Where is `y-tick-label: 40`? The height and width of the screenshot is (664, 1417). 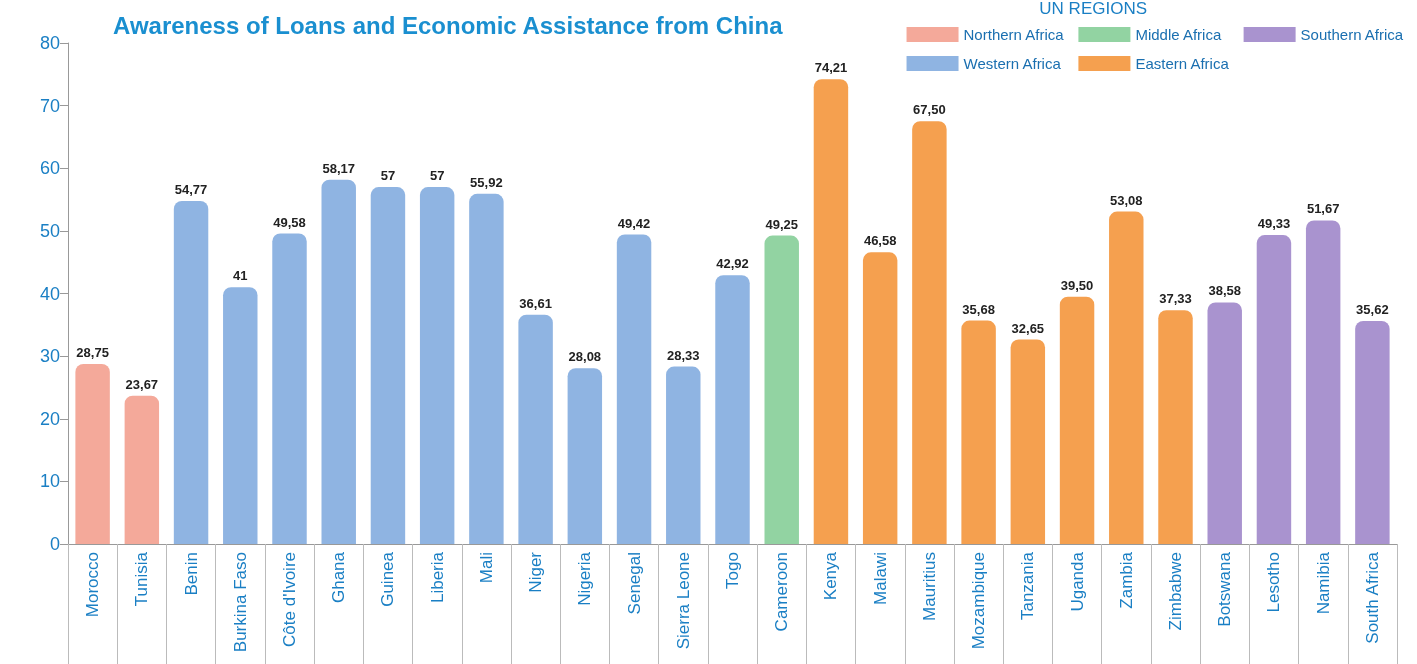 y-tick-label: 40 is located at coordinates (49, 293).